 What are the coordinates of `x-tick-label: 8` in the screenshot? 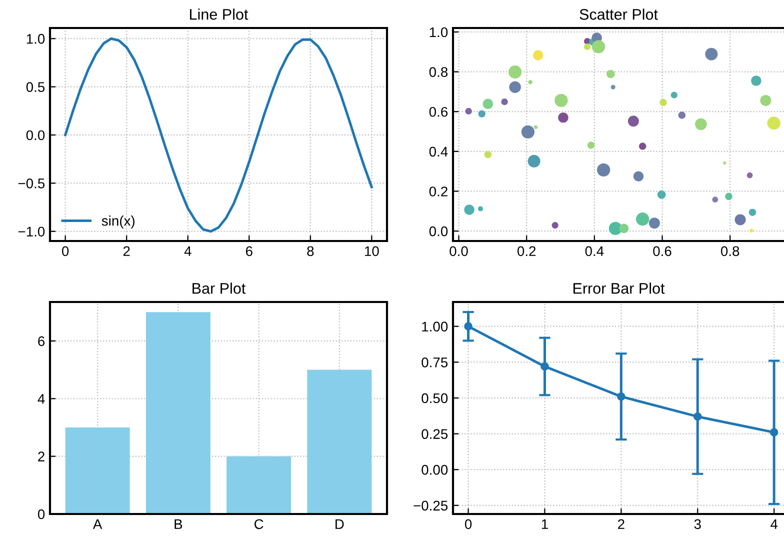 It's located at (310, 251).